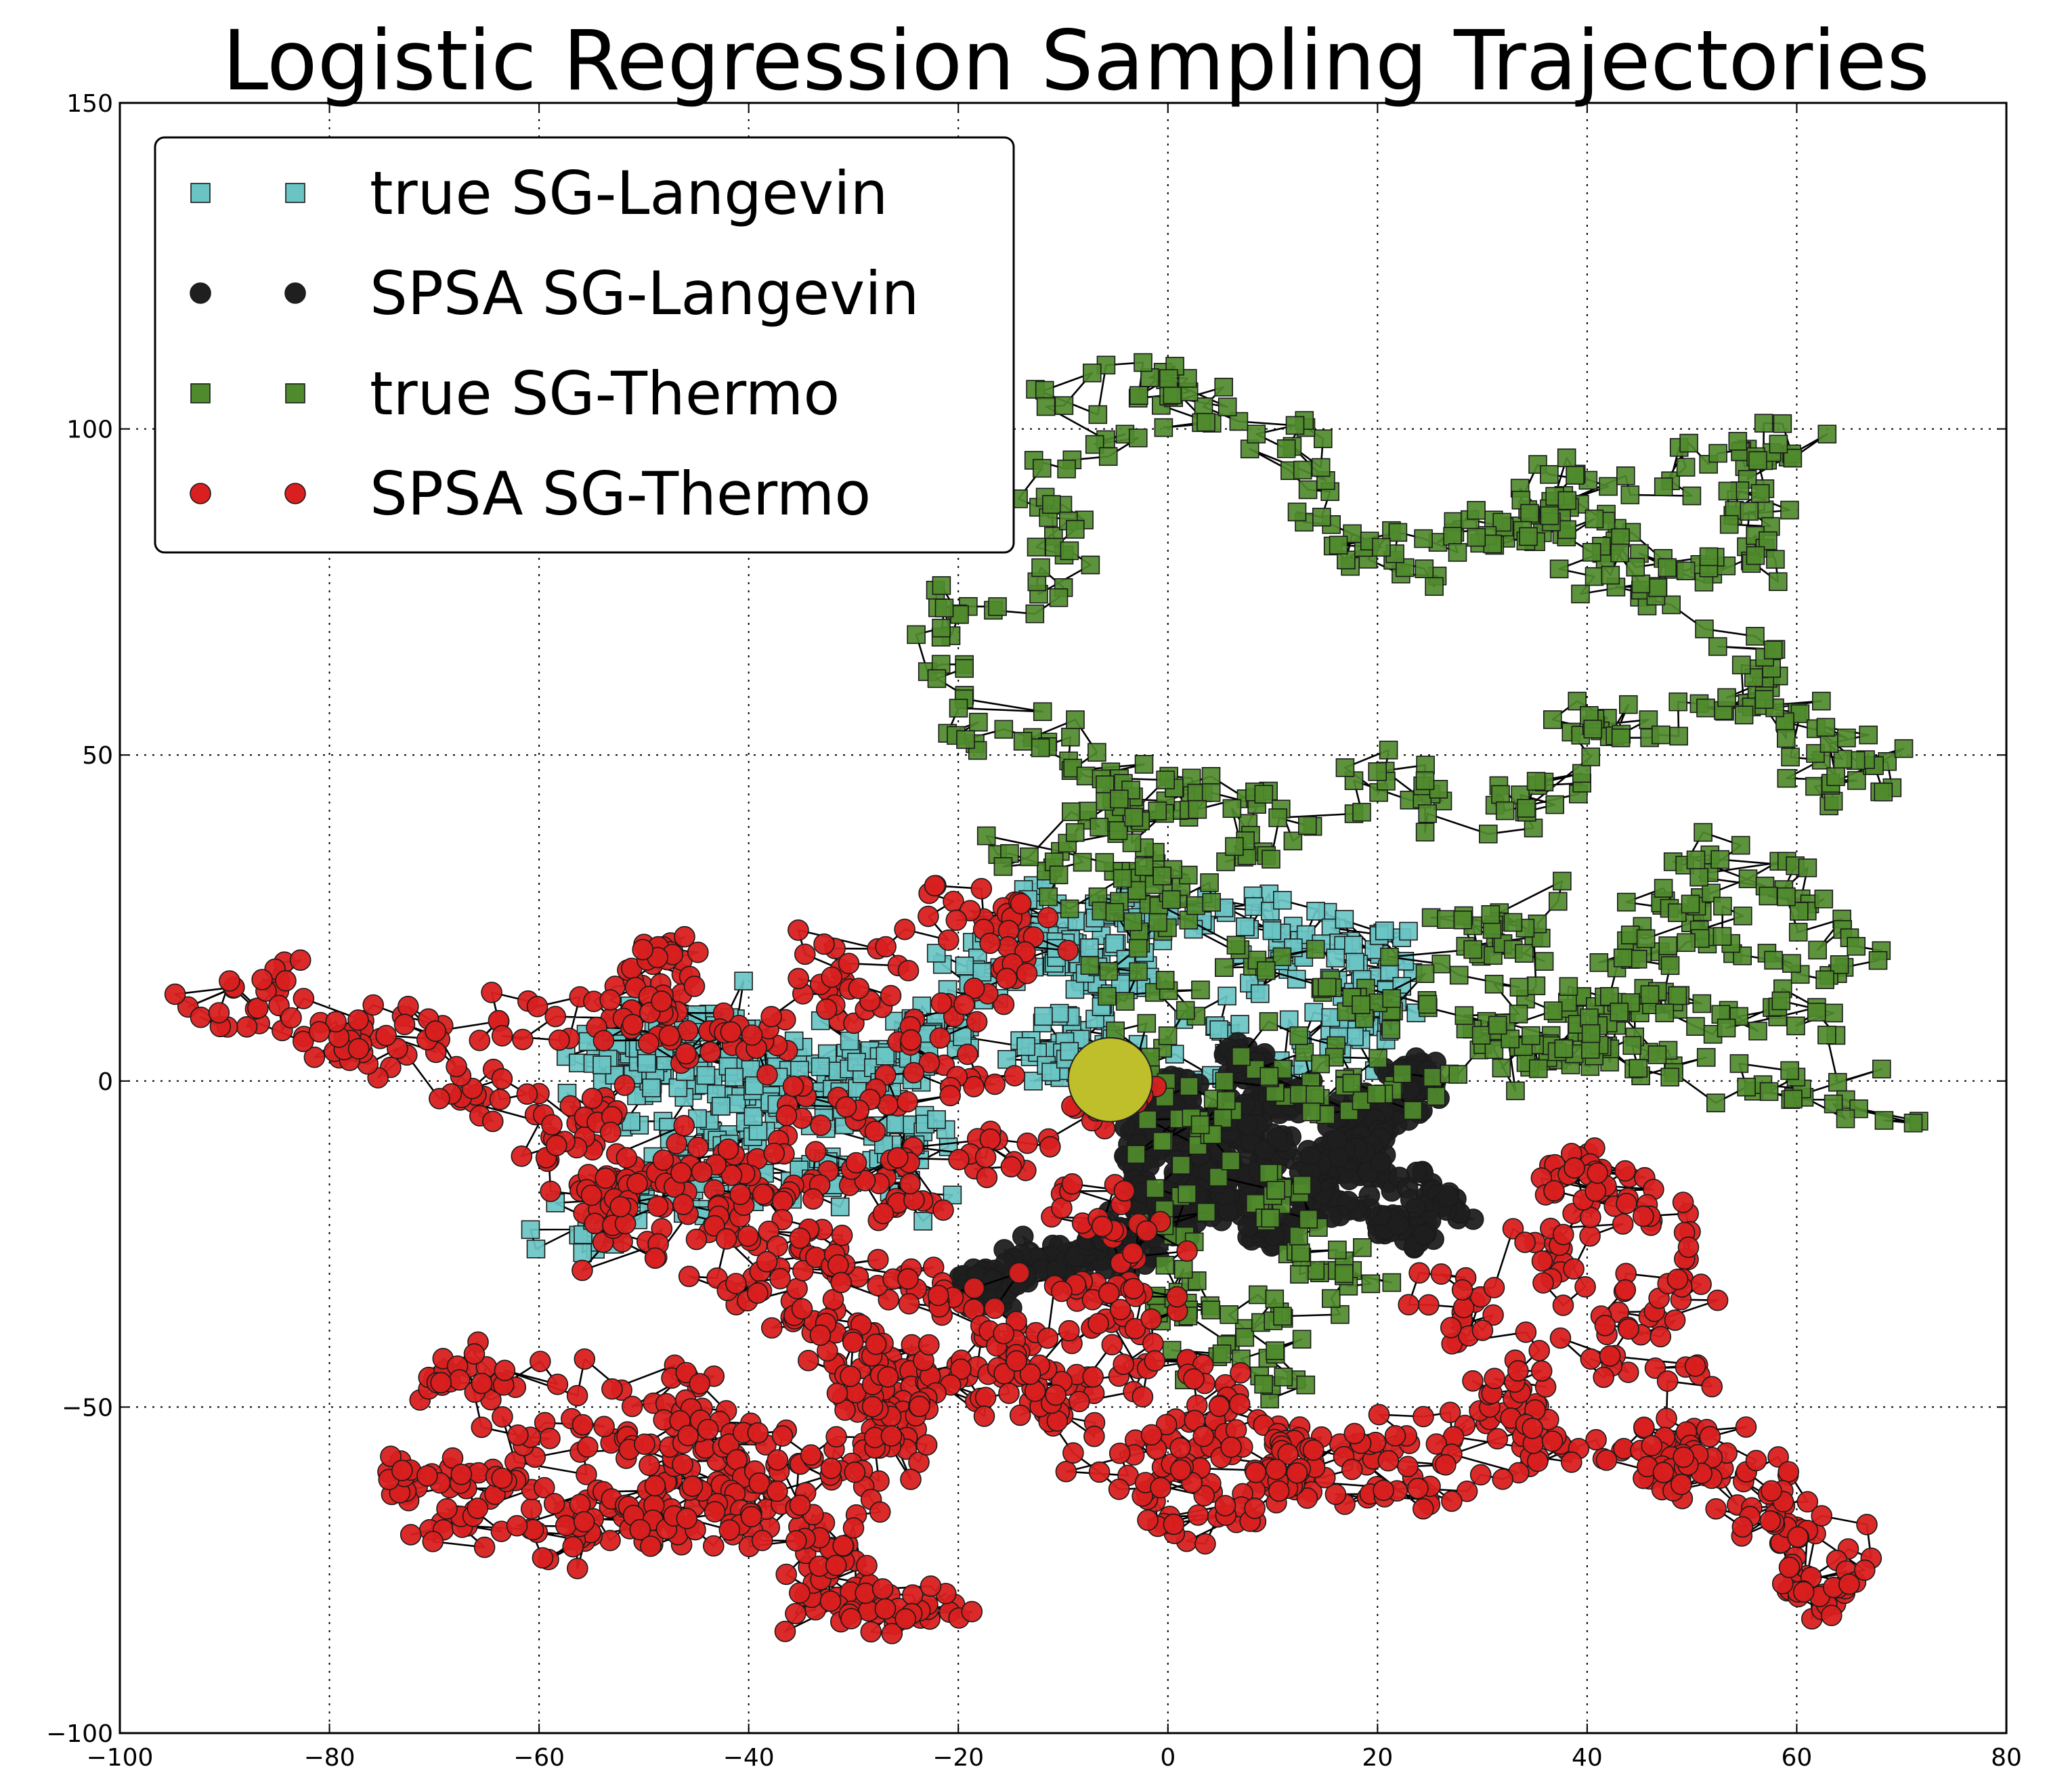 The image size is (2047, 1792). What do you see at coordinates (201, 493) in the screenshot?
I see `legend-marker` at bounding box center [201, 493].